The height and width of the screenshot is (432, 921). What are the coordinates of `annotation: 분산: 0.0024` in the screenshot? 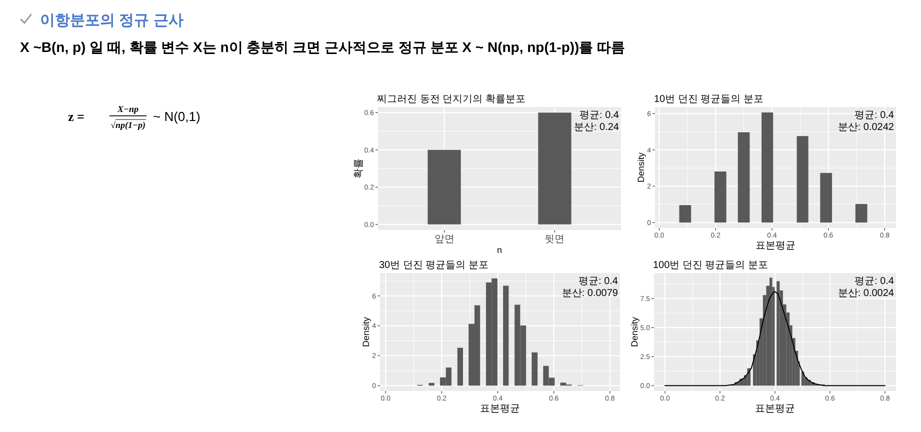 It's located at (866, 293).